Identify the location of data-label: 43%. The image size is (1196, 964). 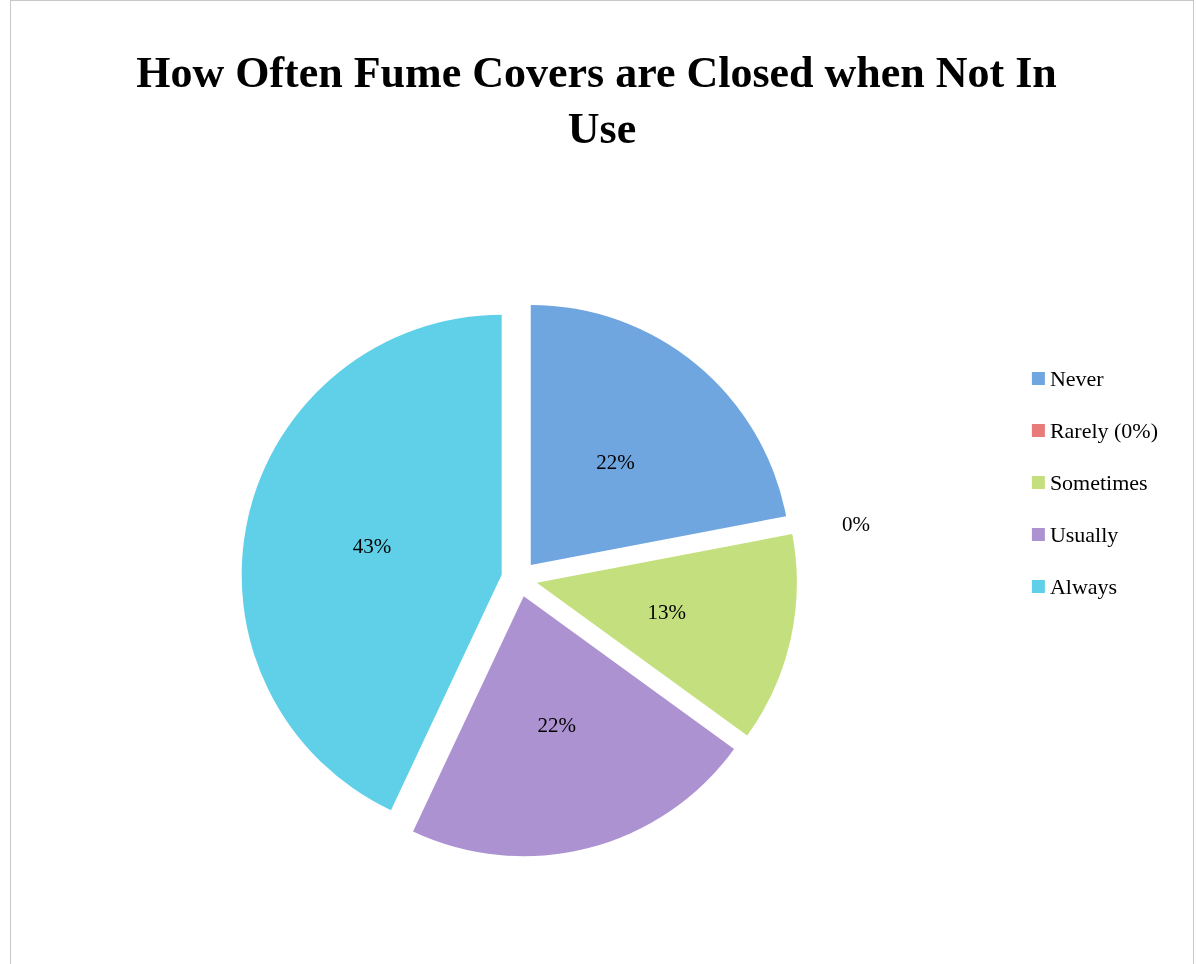
(372, 545).